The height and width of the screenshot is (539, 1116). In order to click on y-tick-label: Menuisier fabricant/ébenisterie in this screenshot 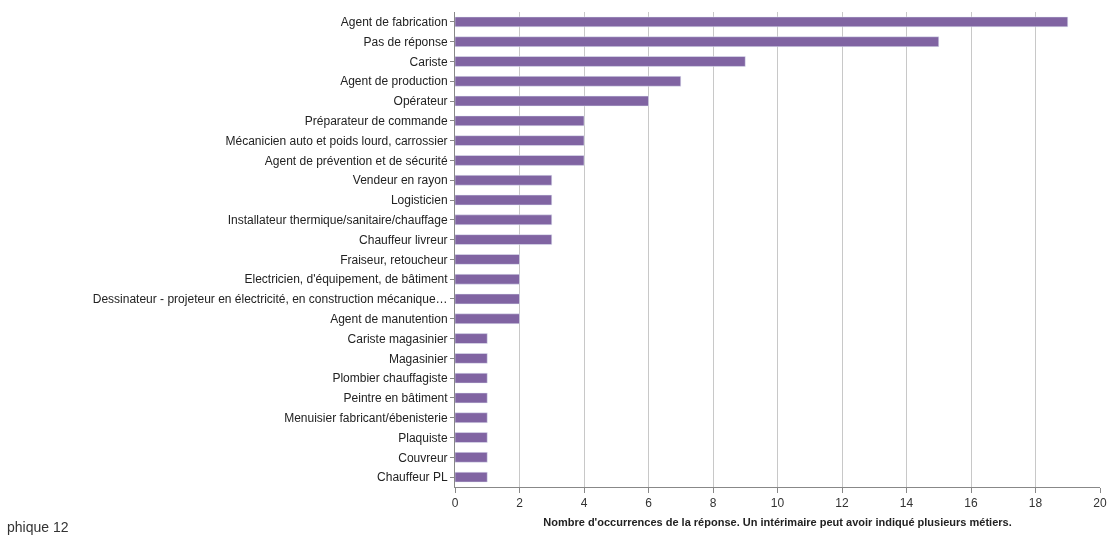, I will do `click(366, 417)`.